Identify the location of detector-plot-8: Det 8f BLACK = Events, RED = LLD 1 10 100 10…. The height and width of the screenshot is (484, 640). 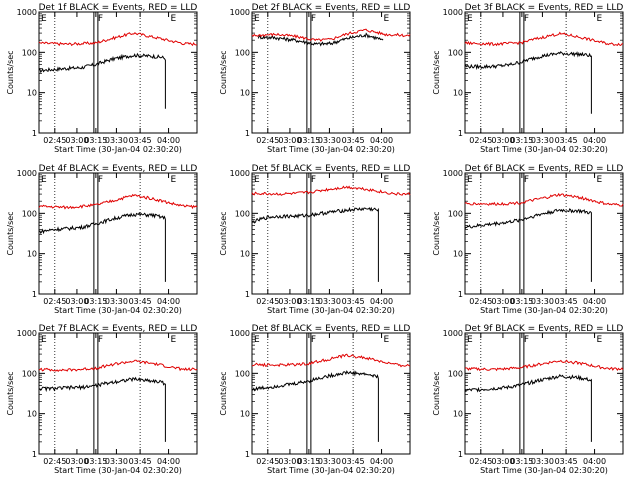
(315, 399).